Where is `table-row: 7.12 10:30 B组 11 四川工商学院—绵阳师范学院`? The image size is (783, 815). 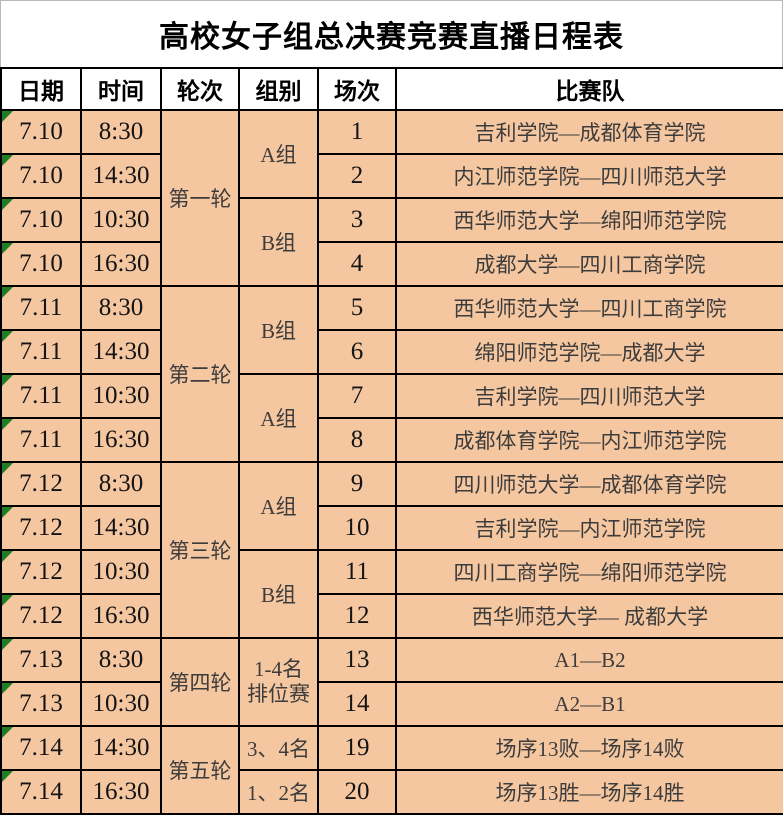
table-row: 7.12 10:30 B组 11 四川工商学院—绵阳师范学院 is located at coordinates (391, 594).